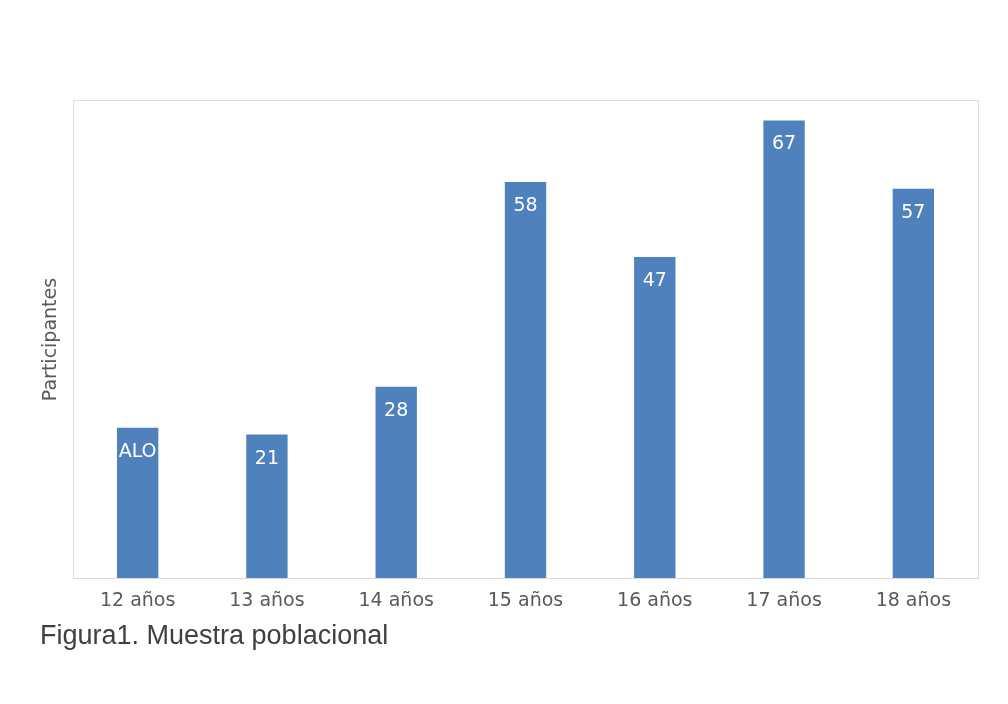 This screenshot has height=704, width=1008. Describe the element at coordinates (137, 449) in the screenshot. I see `data-label: ALO` at that location.